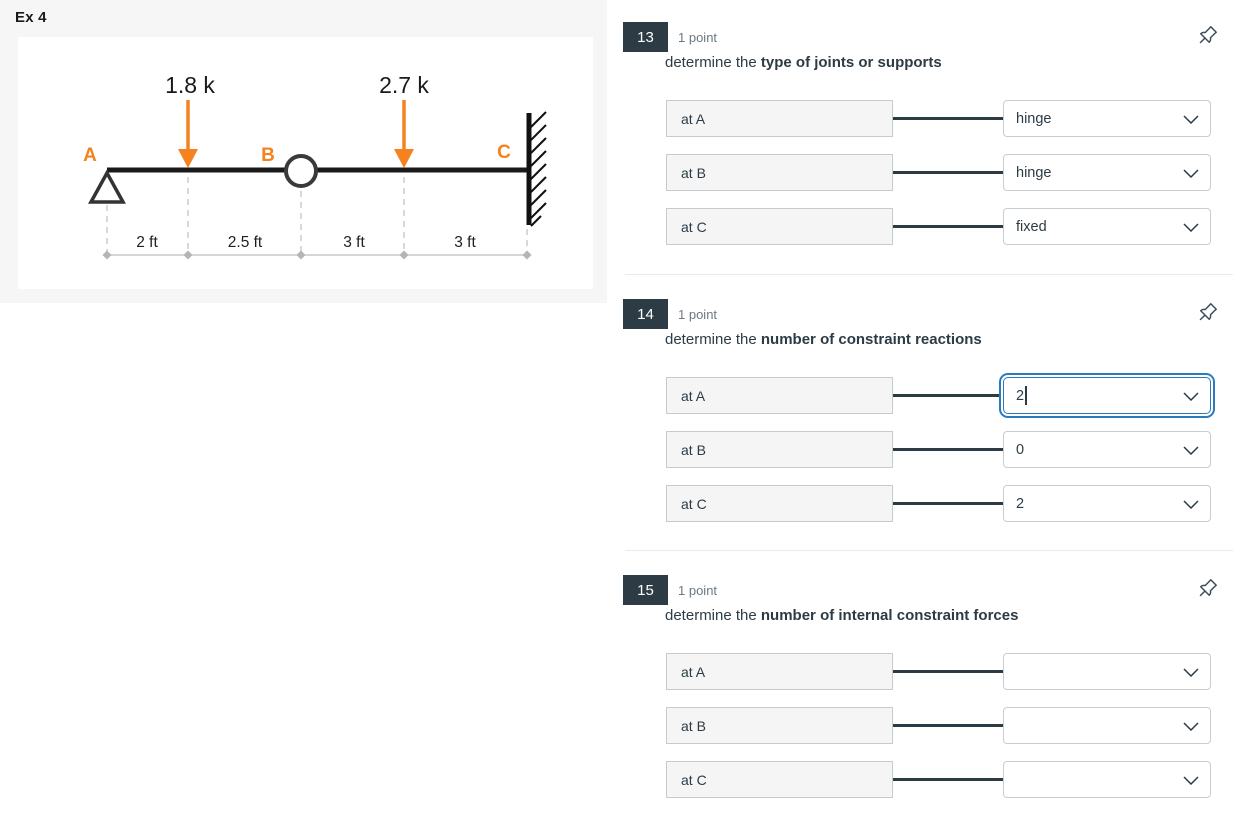 The width and height of the screenshot is (1242, 822). I want to click on match-row-b: at B, so click(946, 725).